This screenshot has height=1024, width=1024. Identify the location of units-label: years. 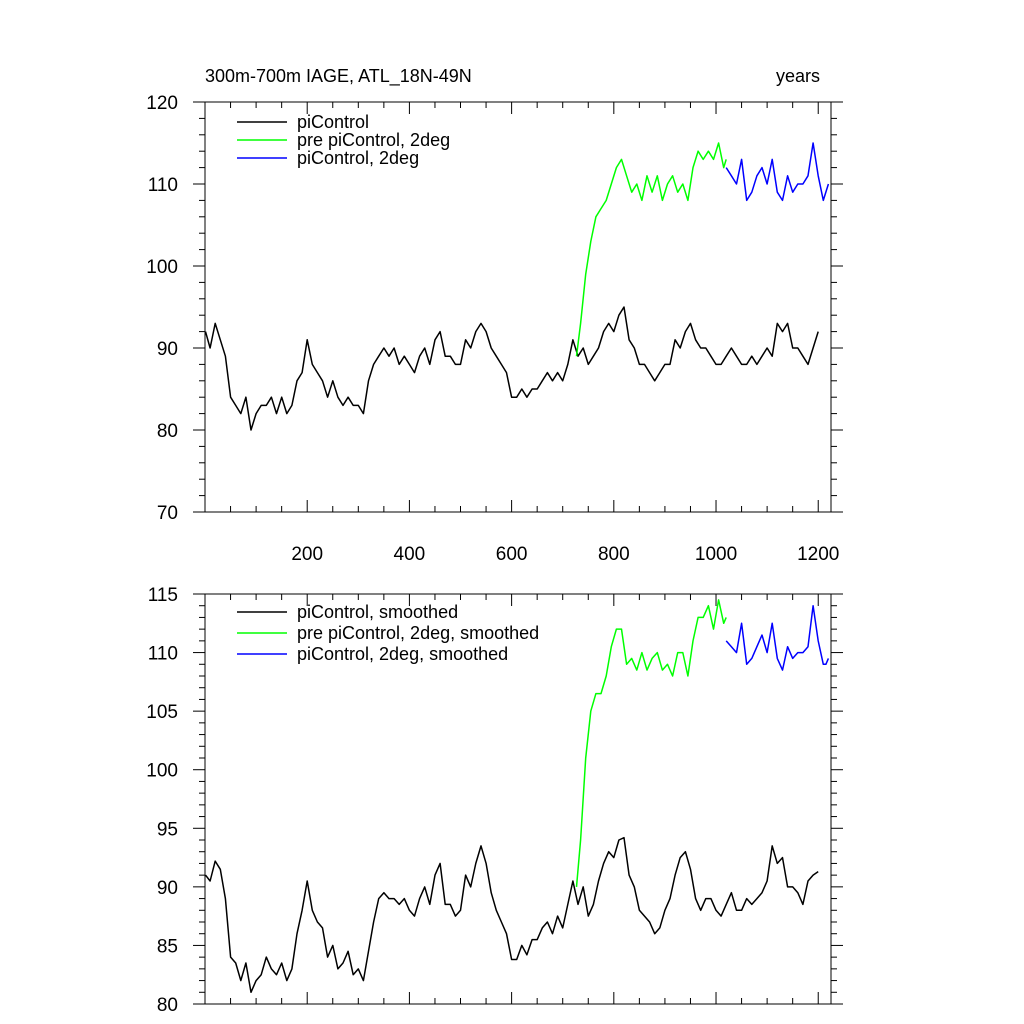
(798, 76).